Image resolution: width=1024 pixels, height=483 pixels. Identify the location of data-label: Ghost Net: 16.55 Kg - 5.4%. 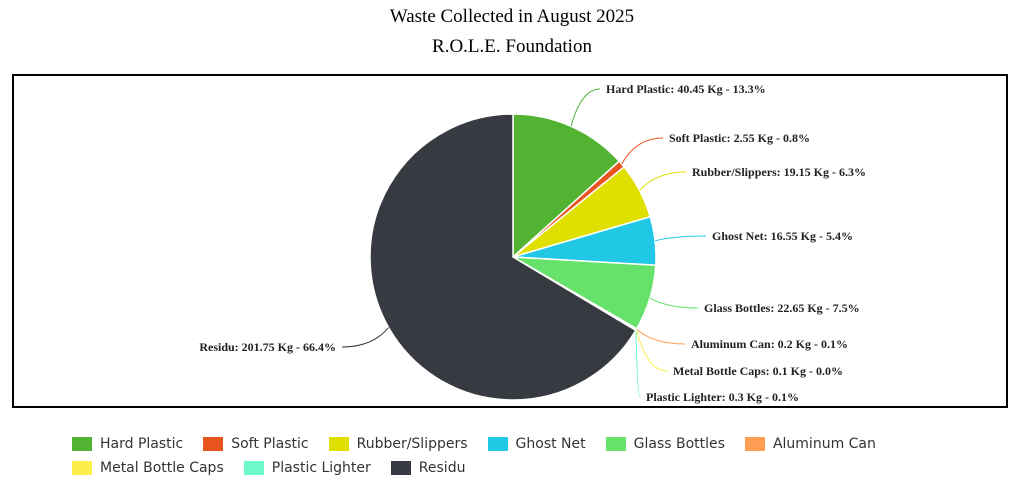
(782, 236).